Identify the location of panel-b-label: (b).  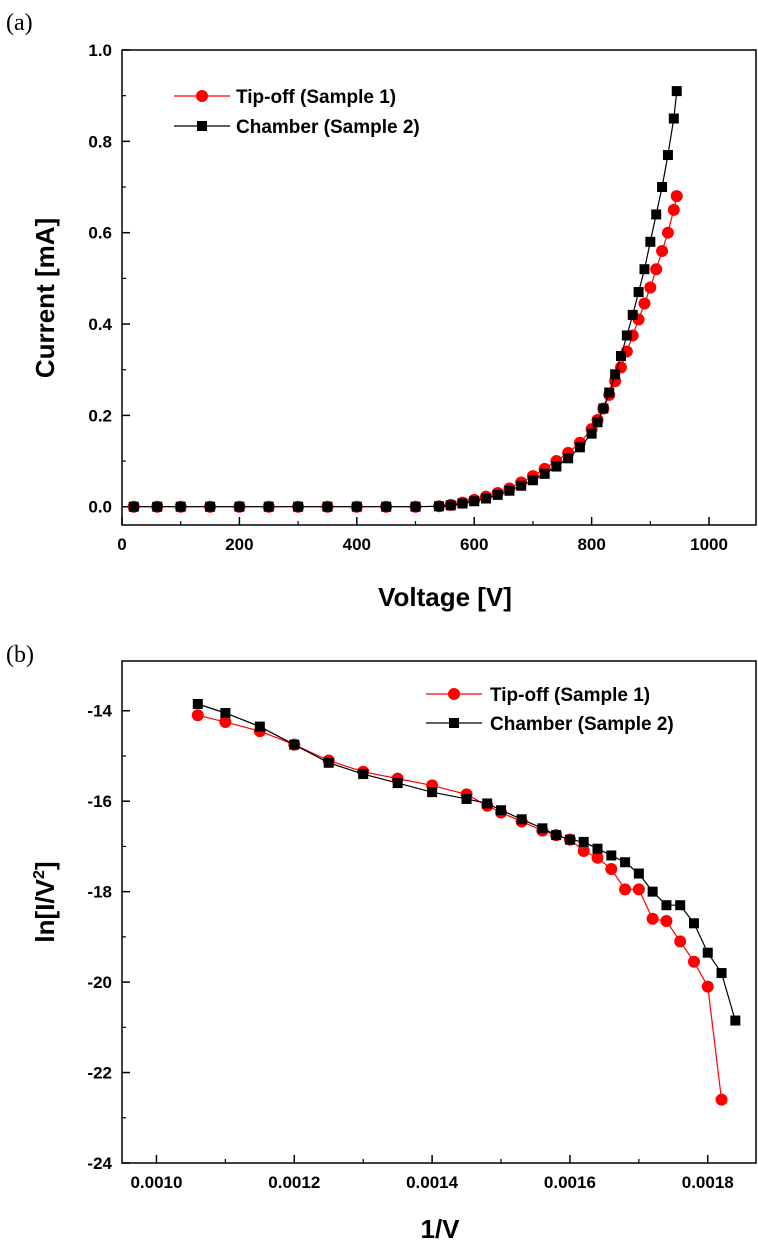
(20, 655).